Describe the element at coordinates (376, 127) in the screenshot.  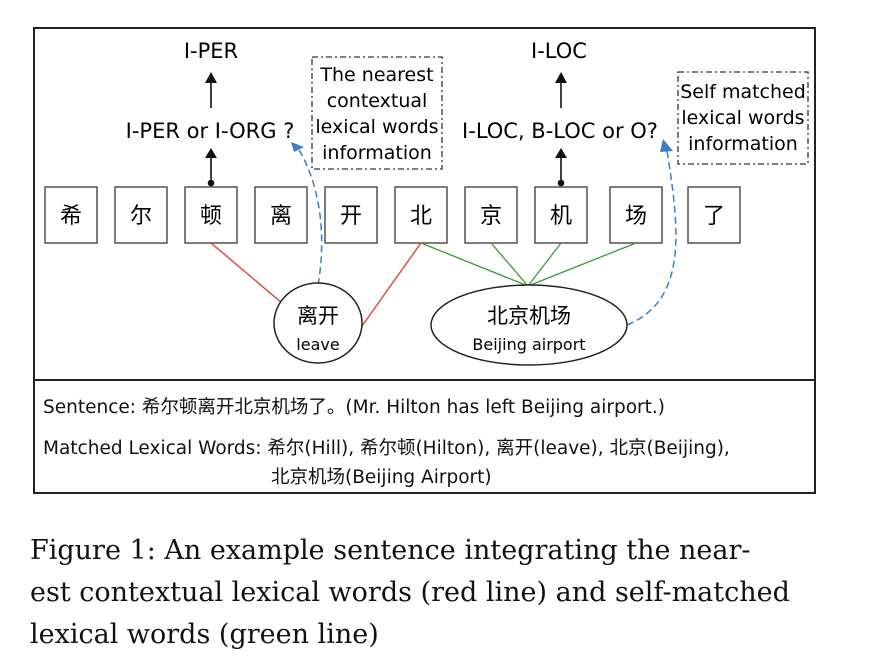
I see `nearest-note-line-3: lexical words` at that location.